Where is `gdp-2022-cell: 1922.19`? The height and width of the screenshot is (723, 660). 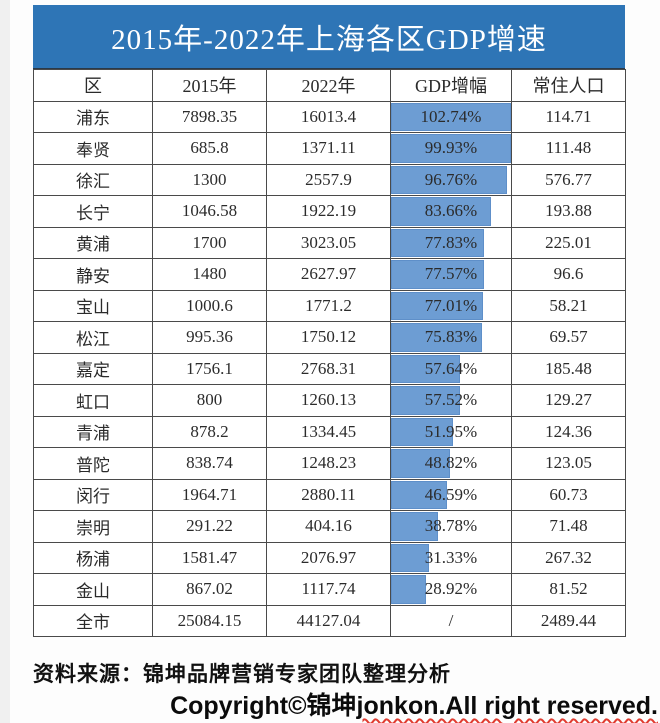
gdp-2022-cell: 1922.19 is located at coordinates (328, 211).